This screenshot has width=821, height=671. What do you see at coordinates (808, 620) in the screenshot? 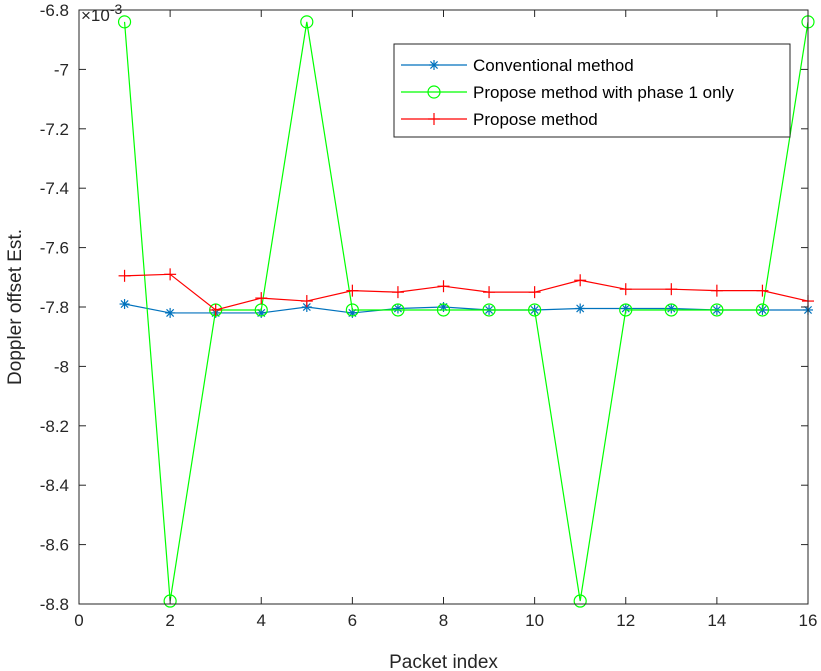
I see `x-tick-label-8: 16` at bounding box center [808, 620].